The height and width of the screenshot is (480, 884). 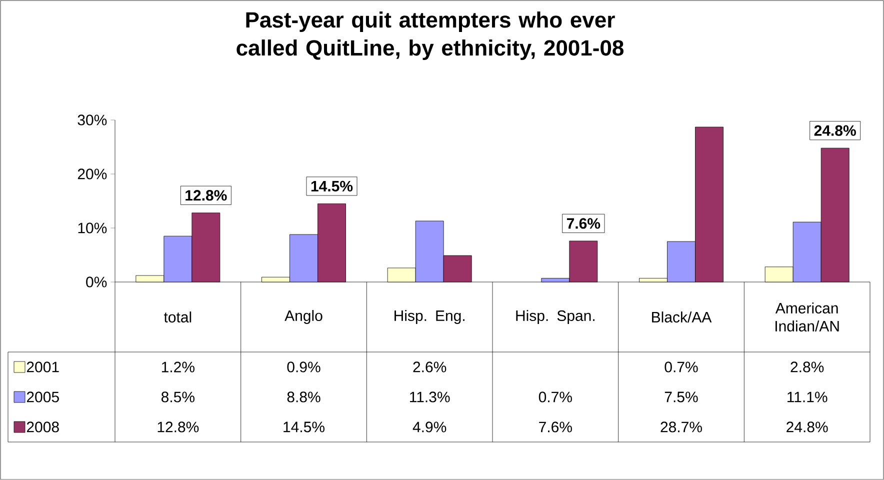 What do you see at coordinates (807, 427) in the screenshot?
I see `data-label: 24.8%` at bounding box center [807, 427].